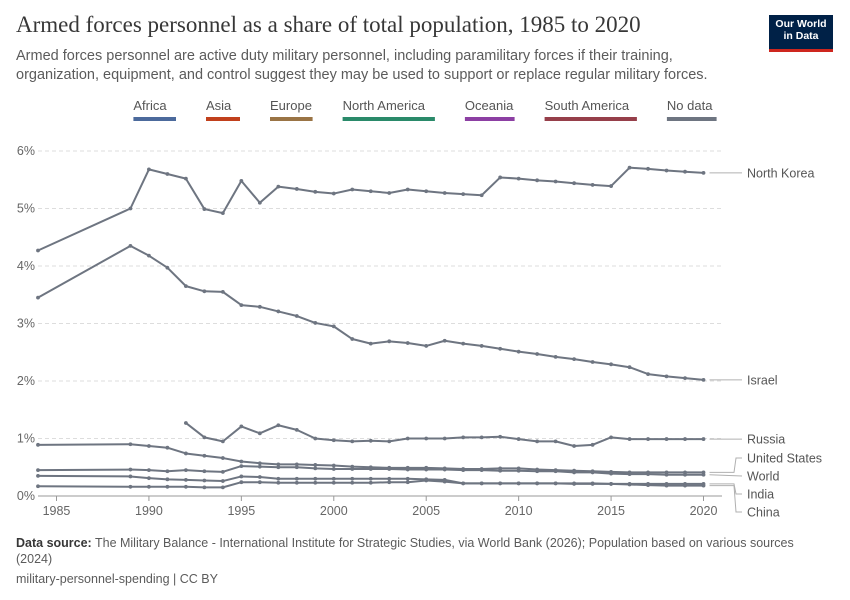  I want to click on series-china, so click(371, 484).